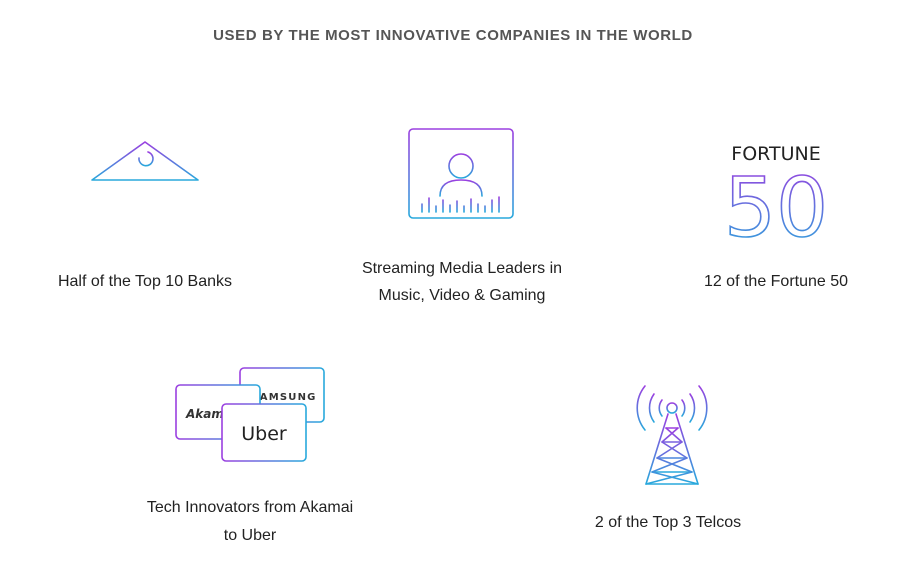 The image size is (906, 563). What do you see at coordinates (250, 414) in the screenshot?
I see `logo-cards: SAMSUNG Akamai Uber` at bounding box center [250, 414].